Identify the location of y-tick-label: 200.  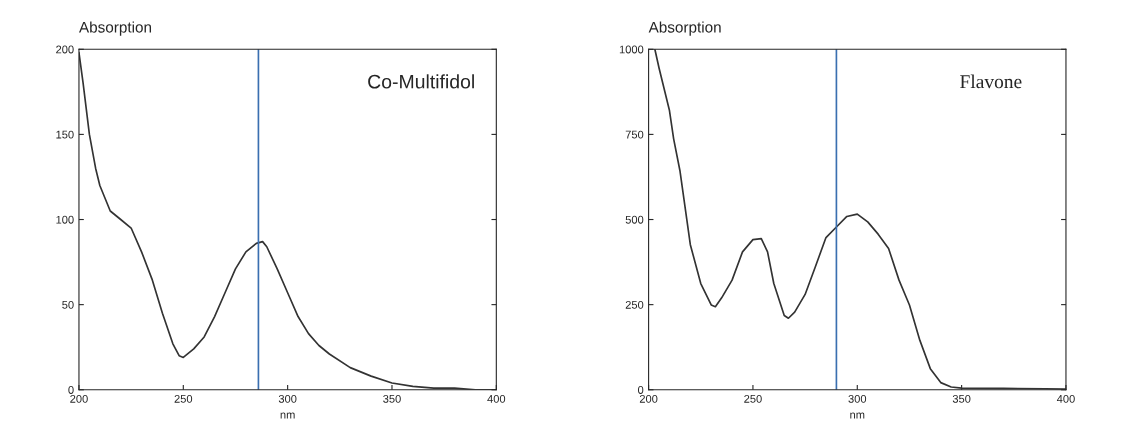
(65, 49).